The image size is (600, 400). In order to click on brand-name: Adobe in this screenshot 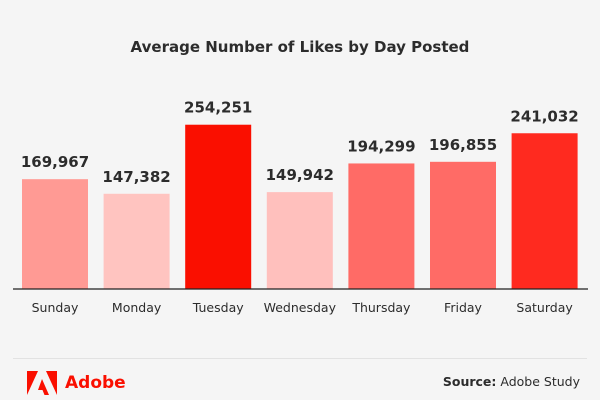, I will do `click(95, 383)`.